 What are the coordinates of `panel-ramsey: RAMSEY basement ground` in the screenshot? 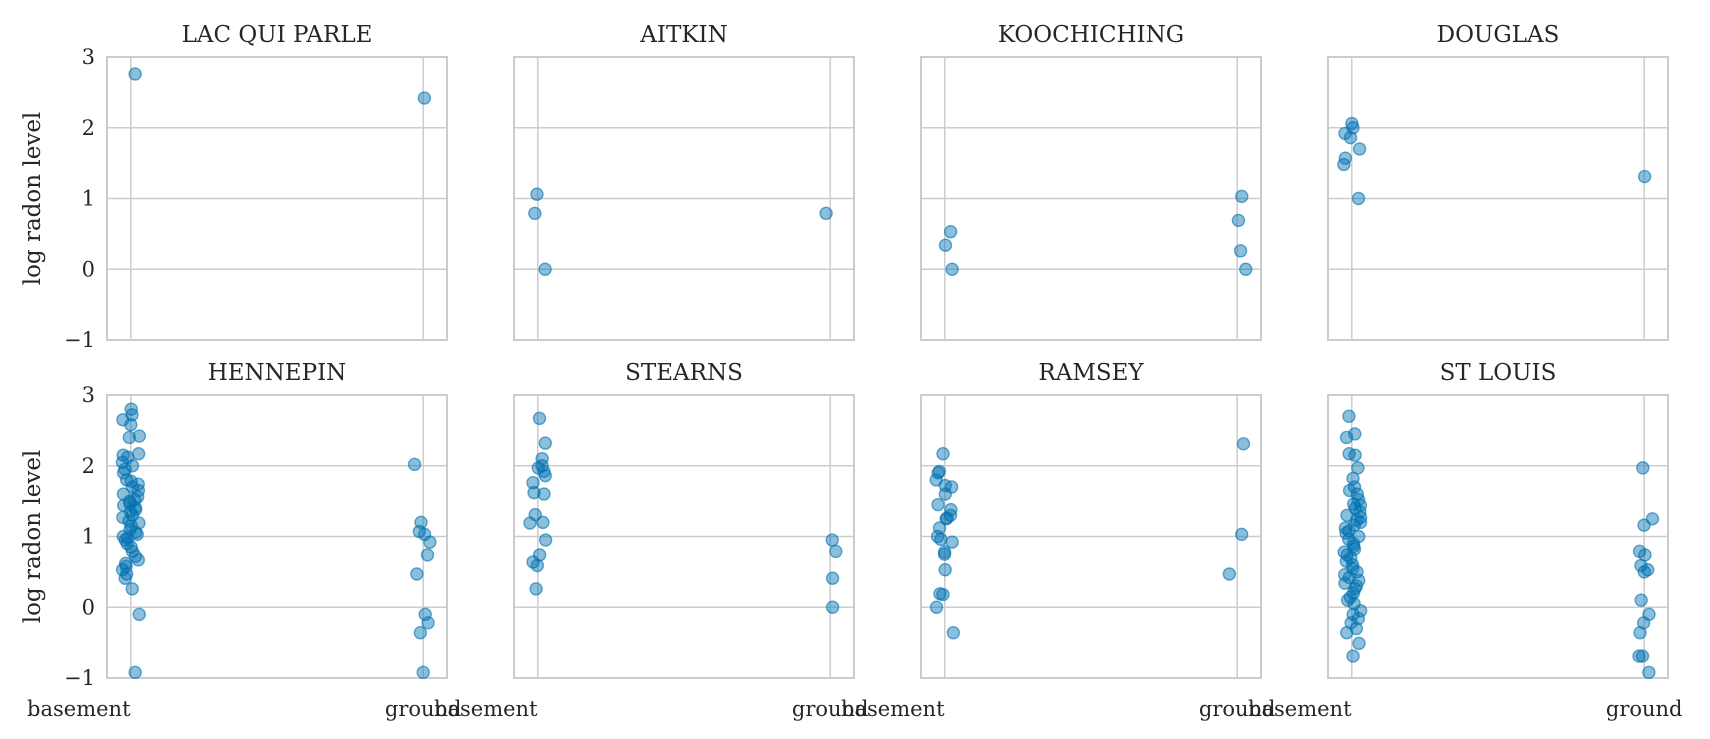 It's located at (1058, 540).